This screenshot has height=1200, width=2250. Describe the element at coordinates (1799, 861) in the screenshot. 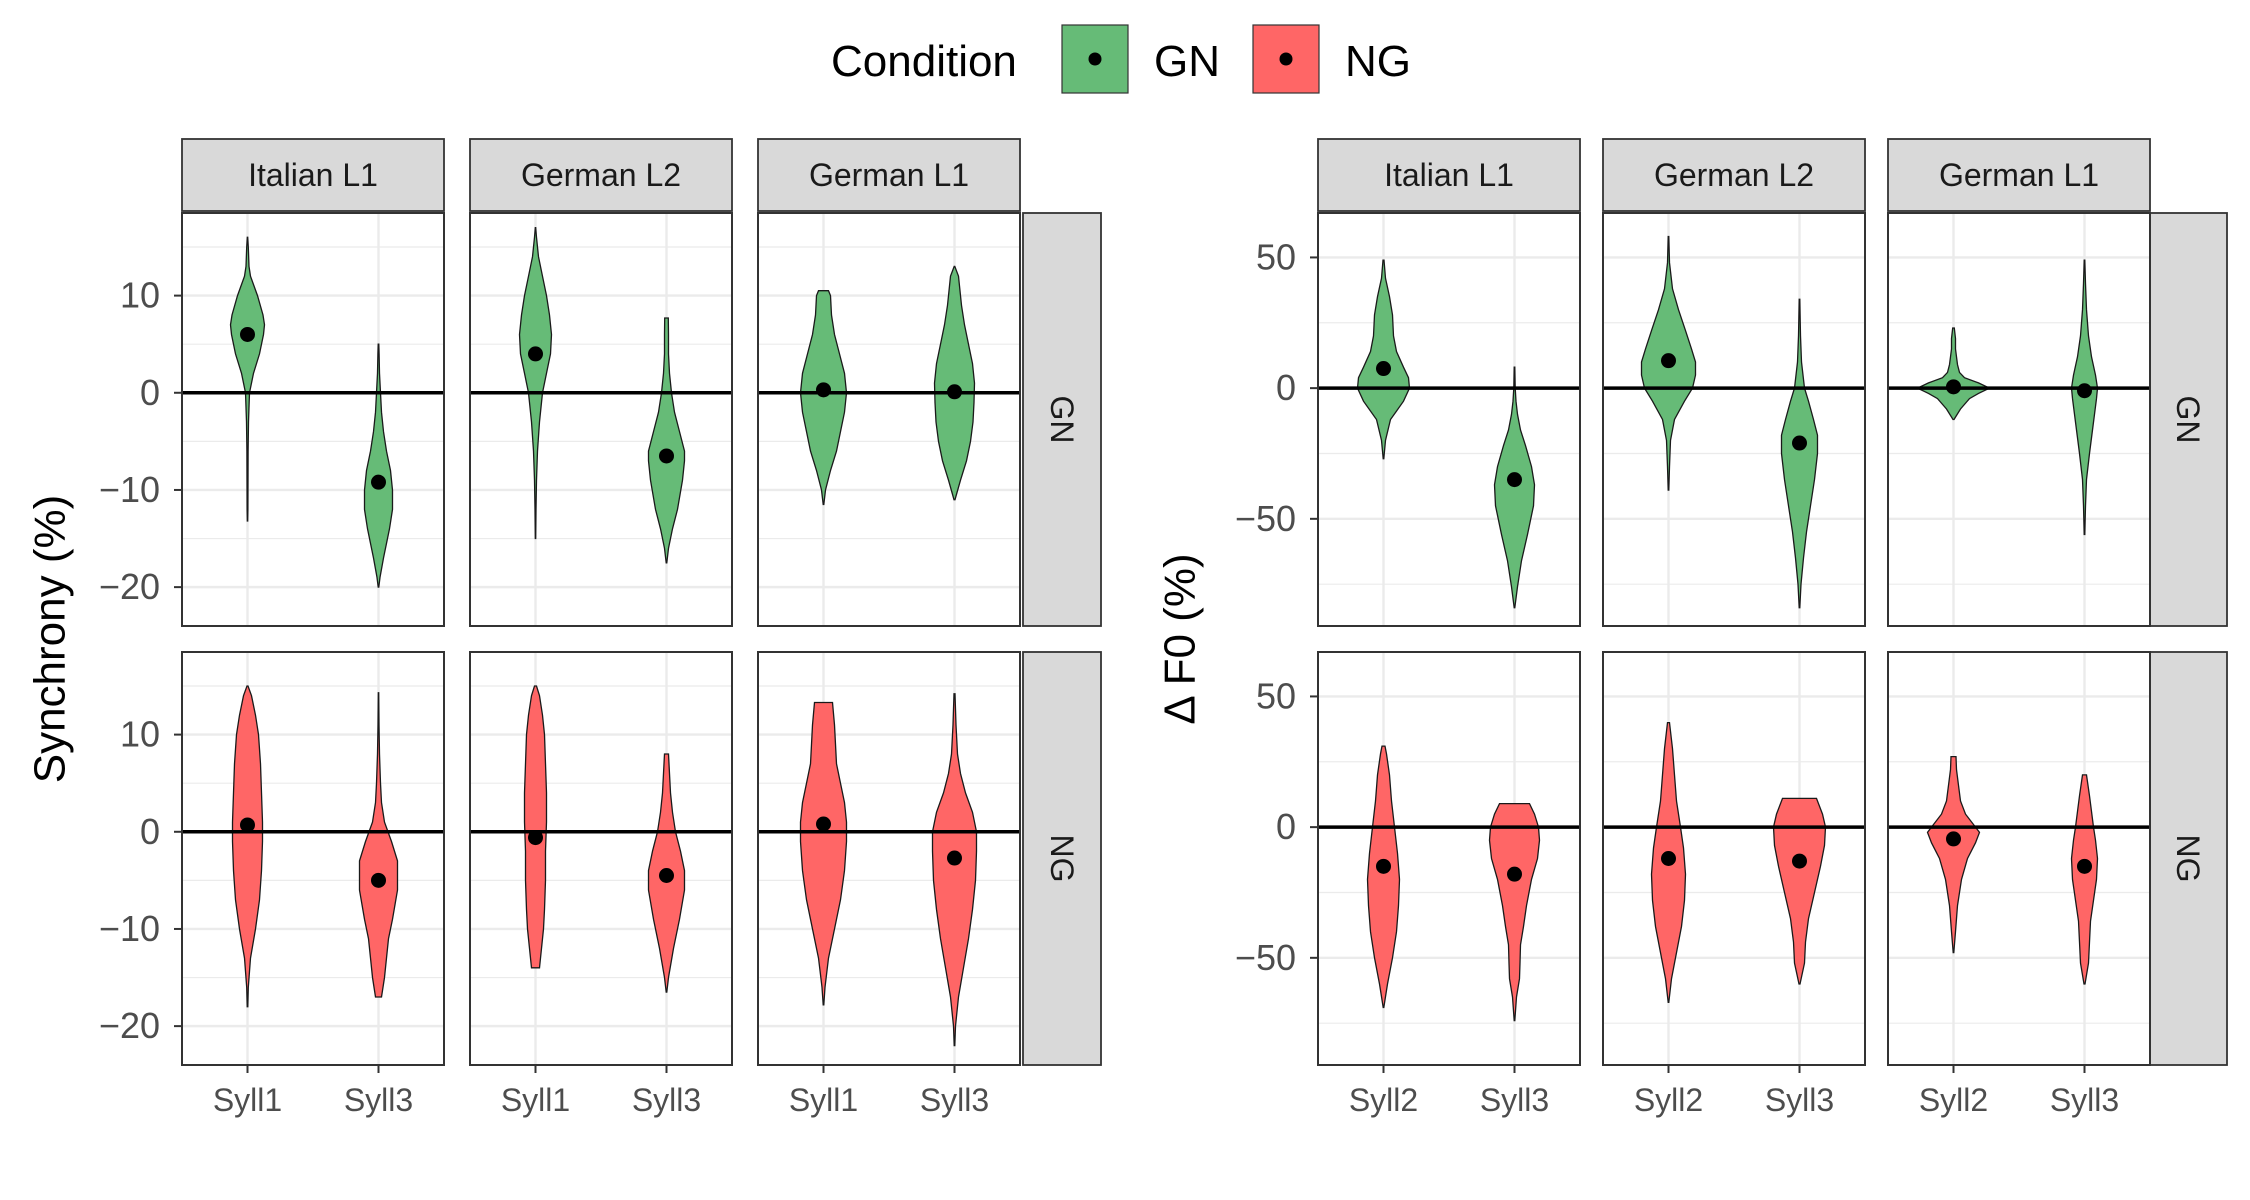

I see `mean-point-ng-german-l2-syll3` at that location.